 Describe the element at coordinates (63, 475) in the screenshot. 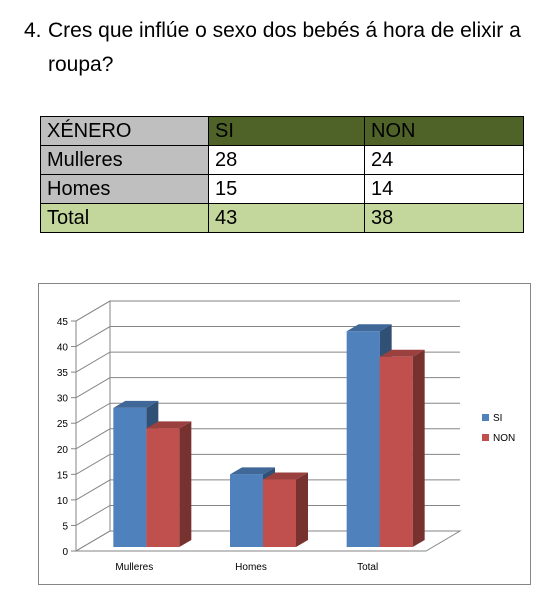

I see `y-tick-label: 15` at that location.